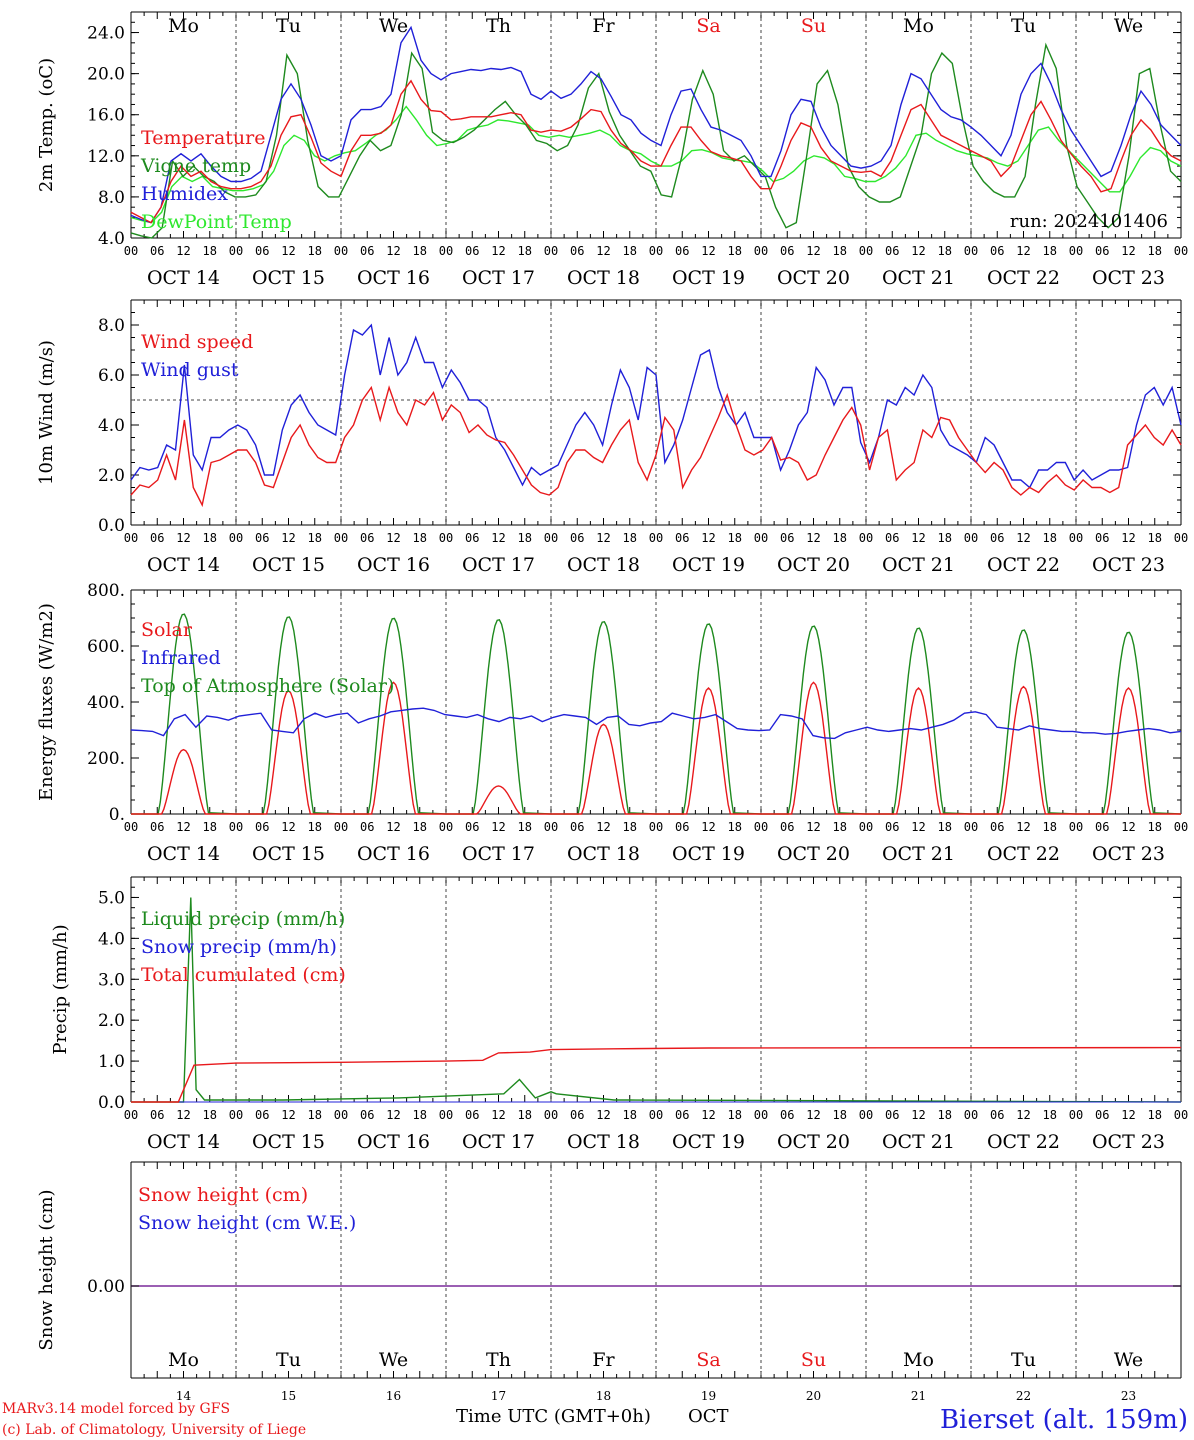 The width and height of the screenshot is (1194, 1440). I want to click on y-tick-label: 24.0, so click(106, 34).